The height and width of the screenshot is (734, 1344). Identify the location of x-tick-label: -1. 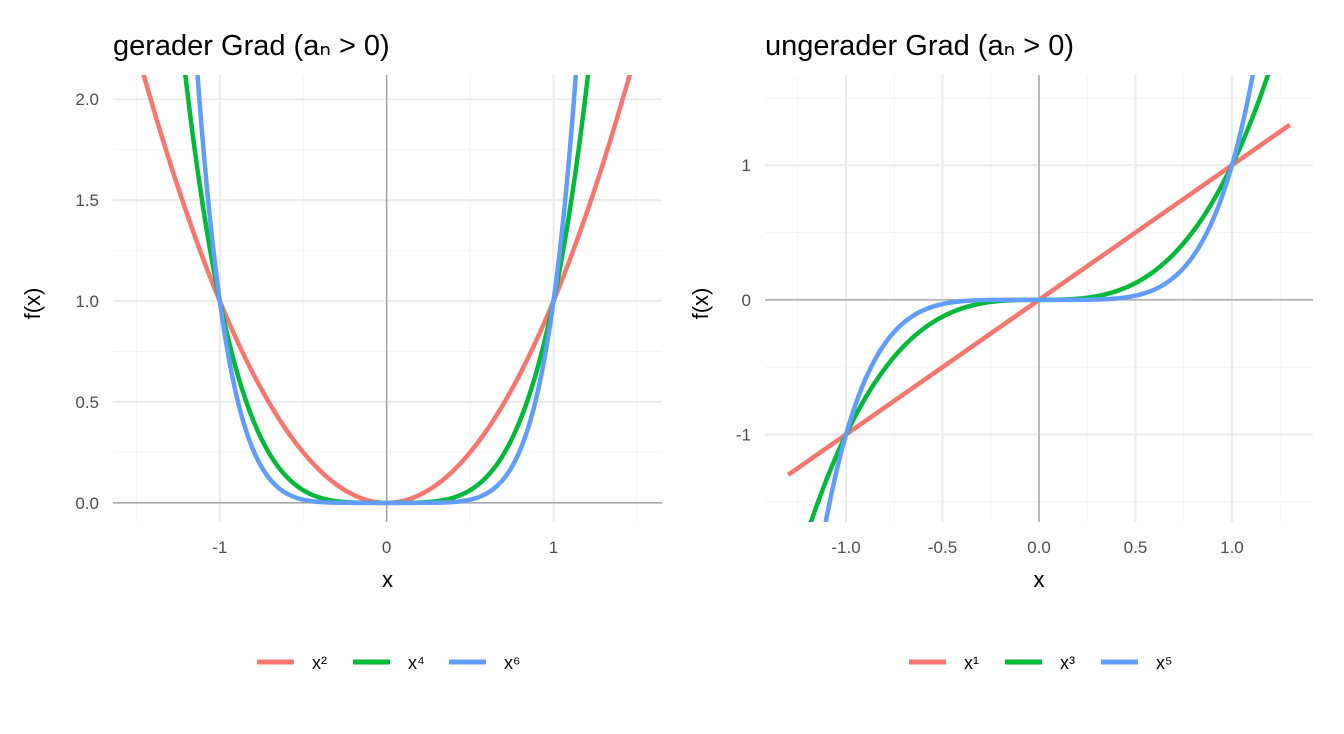
(219, 547).